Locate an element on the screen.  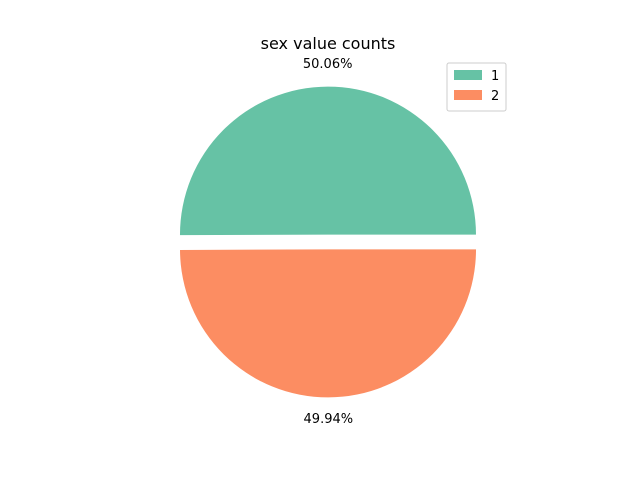
percentage-labels: 50.06% 49.94% is located at coordinates (328, 242).